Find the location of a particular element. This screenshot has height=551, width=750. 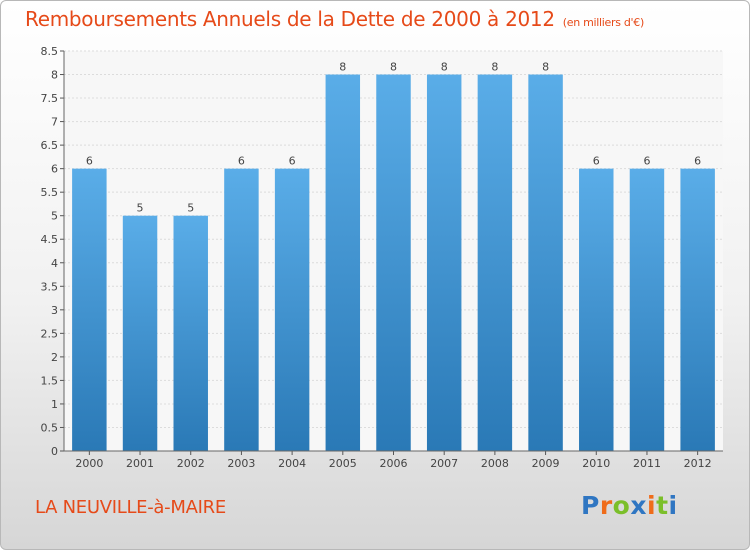

y-tick-label: 6.5 is located at coordinates (50, 145).